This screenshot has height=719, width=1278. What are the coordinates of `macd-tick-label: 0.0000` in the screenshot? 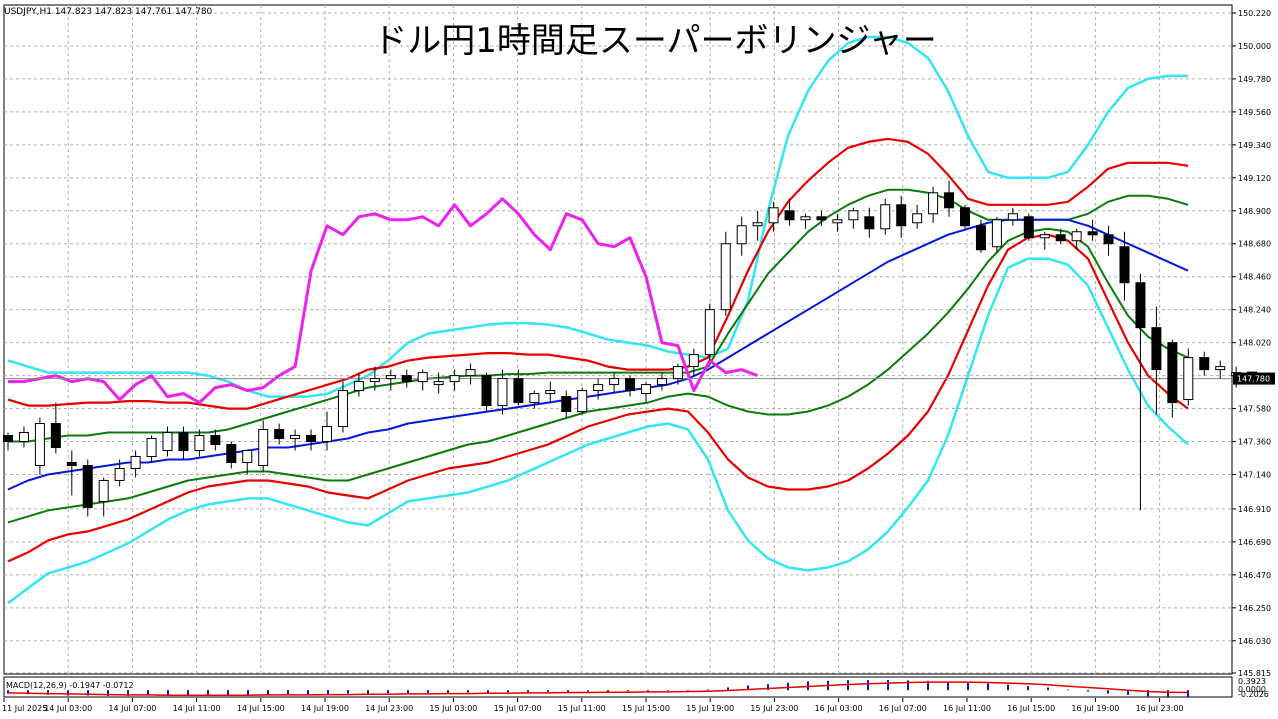 It's located at (1252, 689).